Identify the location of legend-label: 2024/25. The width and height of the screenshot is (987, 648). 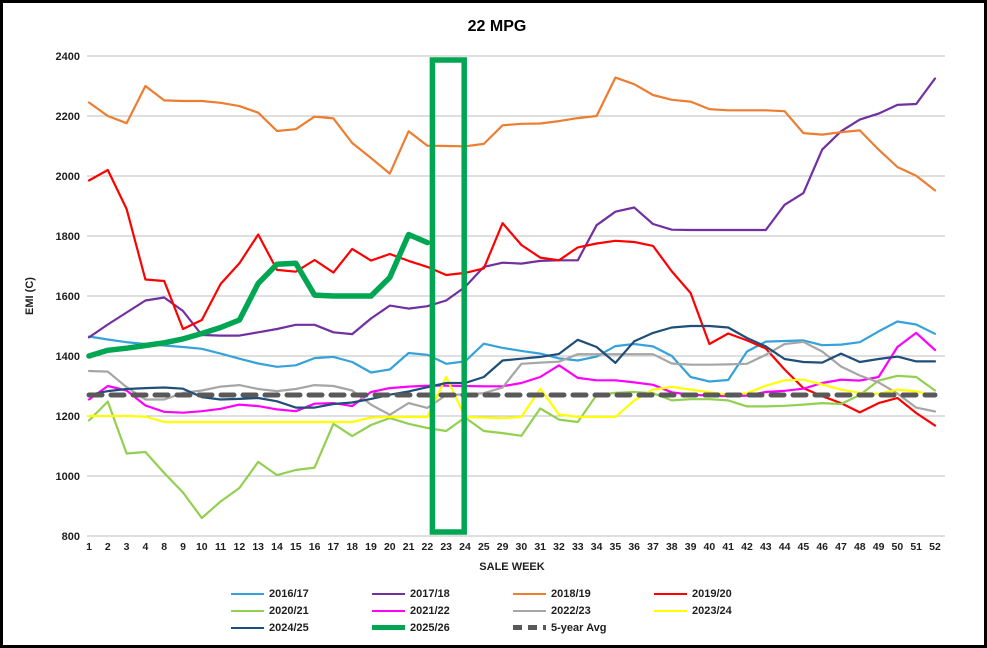
(289, 627).